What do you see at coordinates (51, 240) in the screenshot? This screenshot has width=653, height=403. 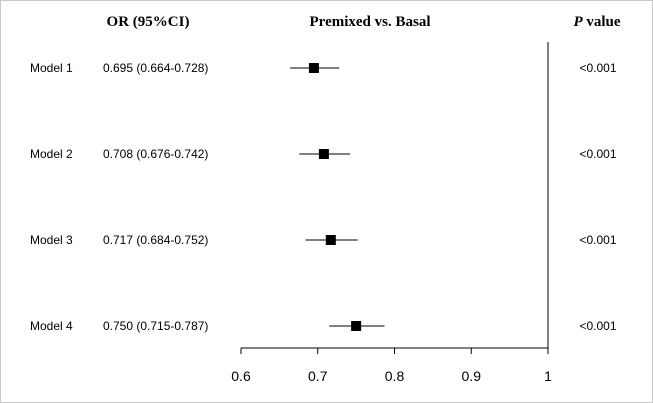 I see `model-label: Model 3` at bounding box center [51, 240].